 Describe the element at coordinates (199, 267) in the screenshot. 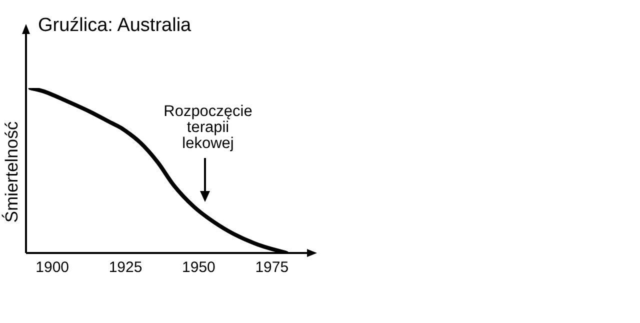

I see `x-tick-label: 1950` at that location.